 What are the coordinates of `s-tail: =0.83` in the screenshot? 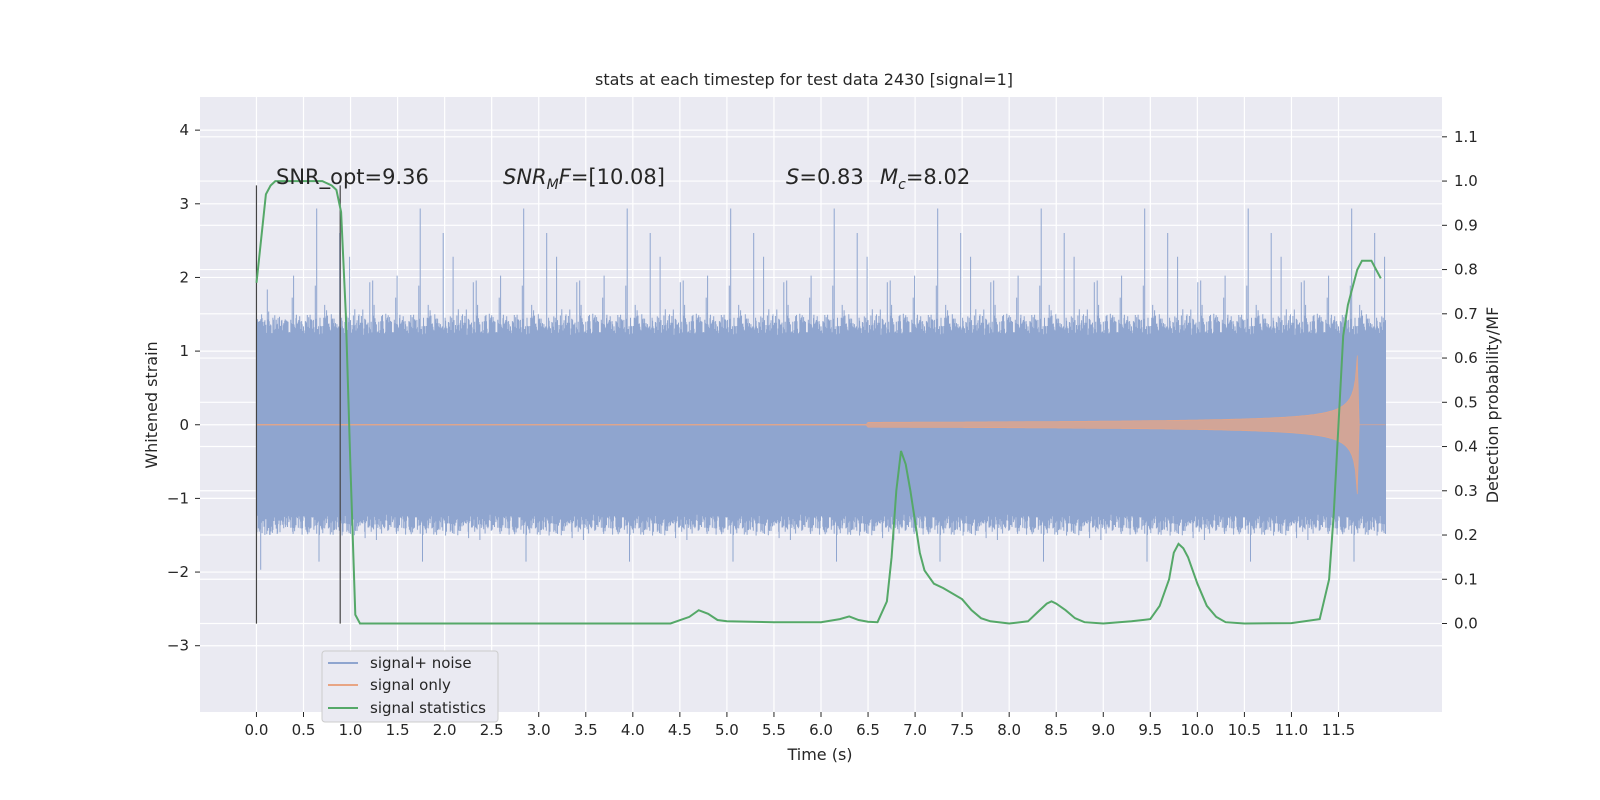 It's located at (831, 177).